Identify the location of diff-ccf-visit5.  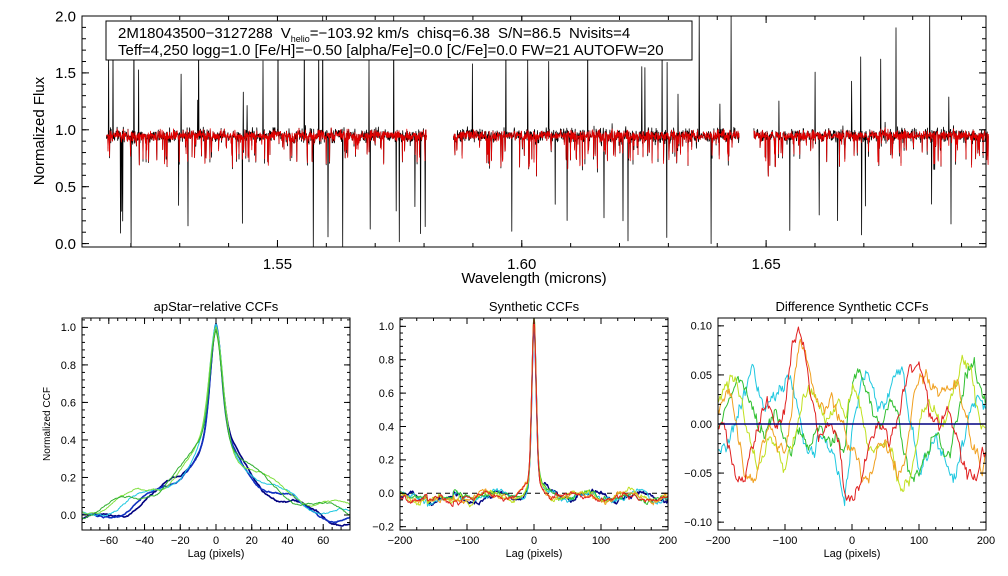
(852, 414).